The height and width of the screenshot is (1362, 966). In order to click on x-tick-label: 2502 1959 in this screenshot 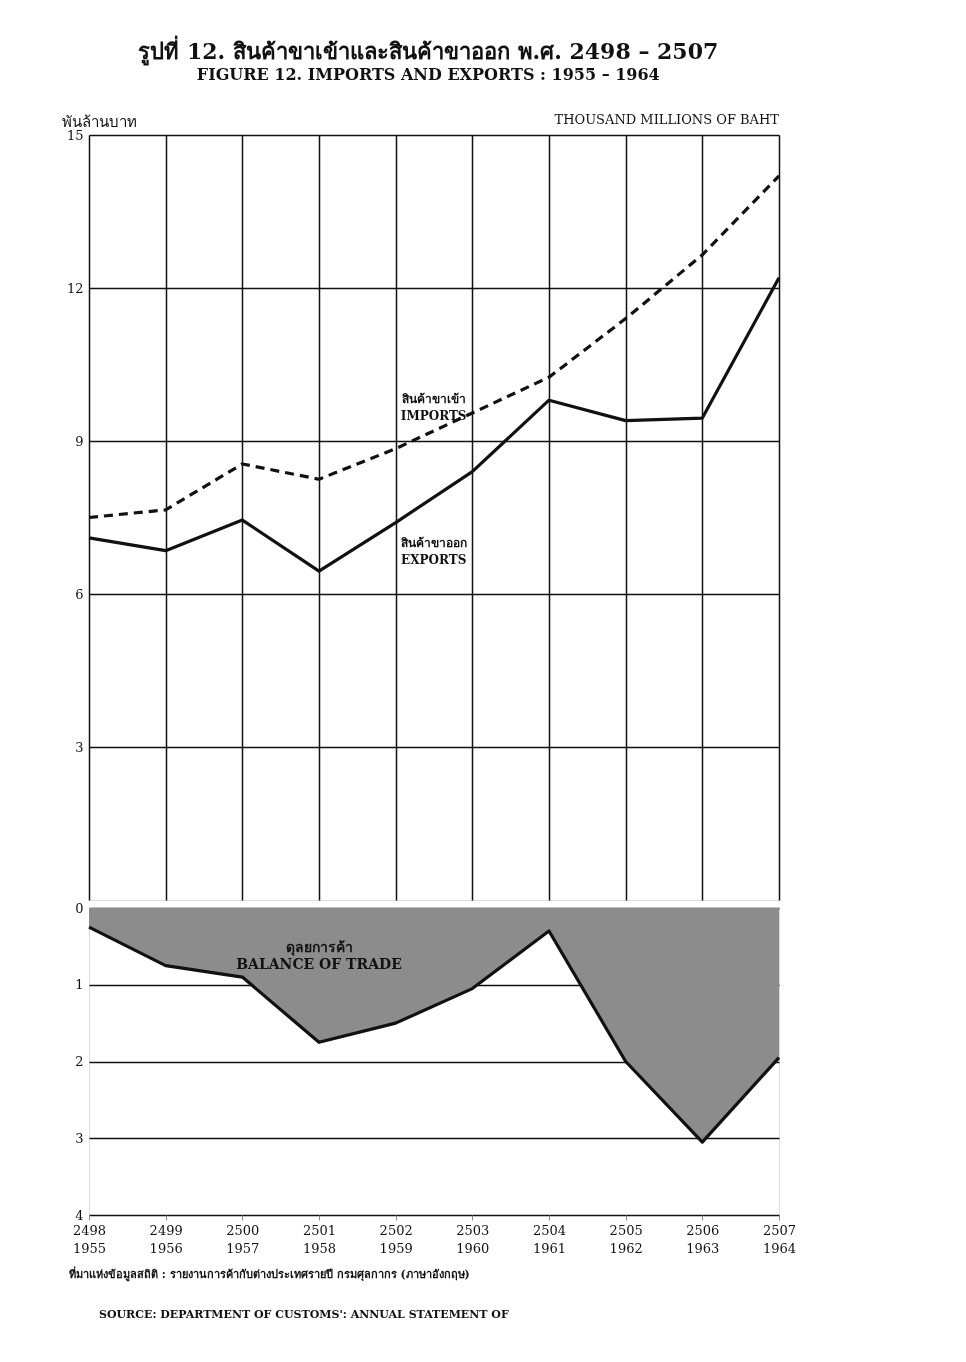, I will do `click(396, 1239)`.